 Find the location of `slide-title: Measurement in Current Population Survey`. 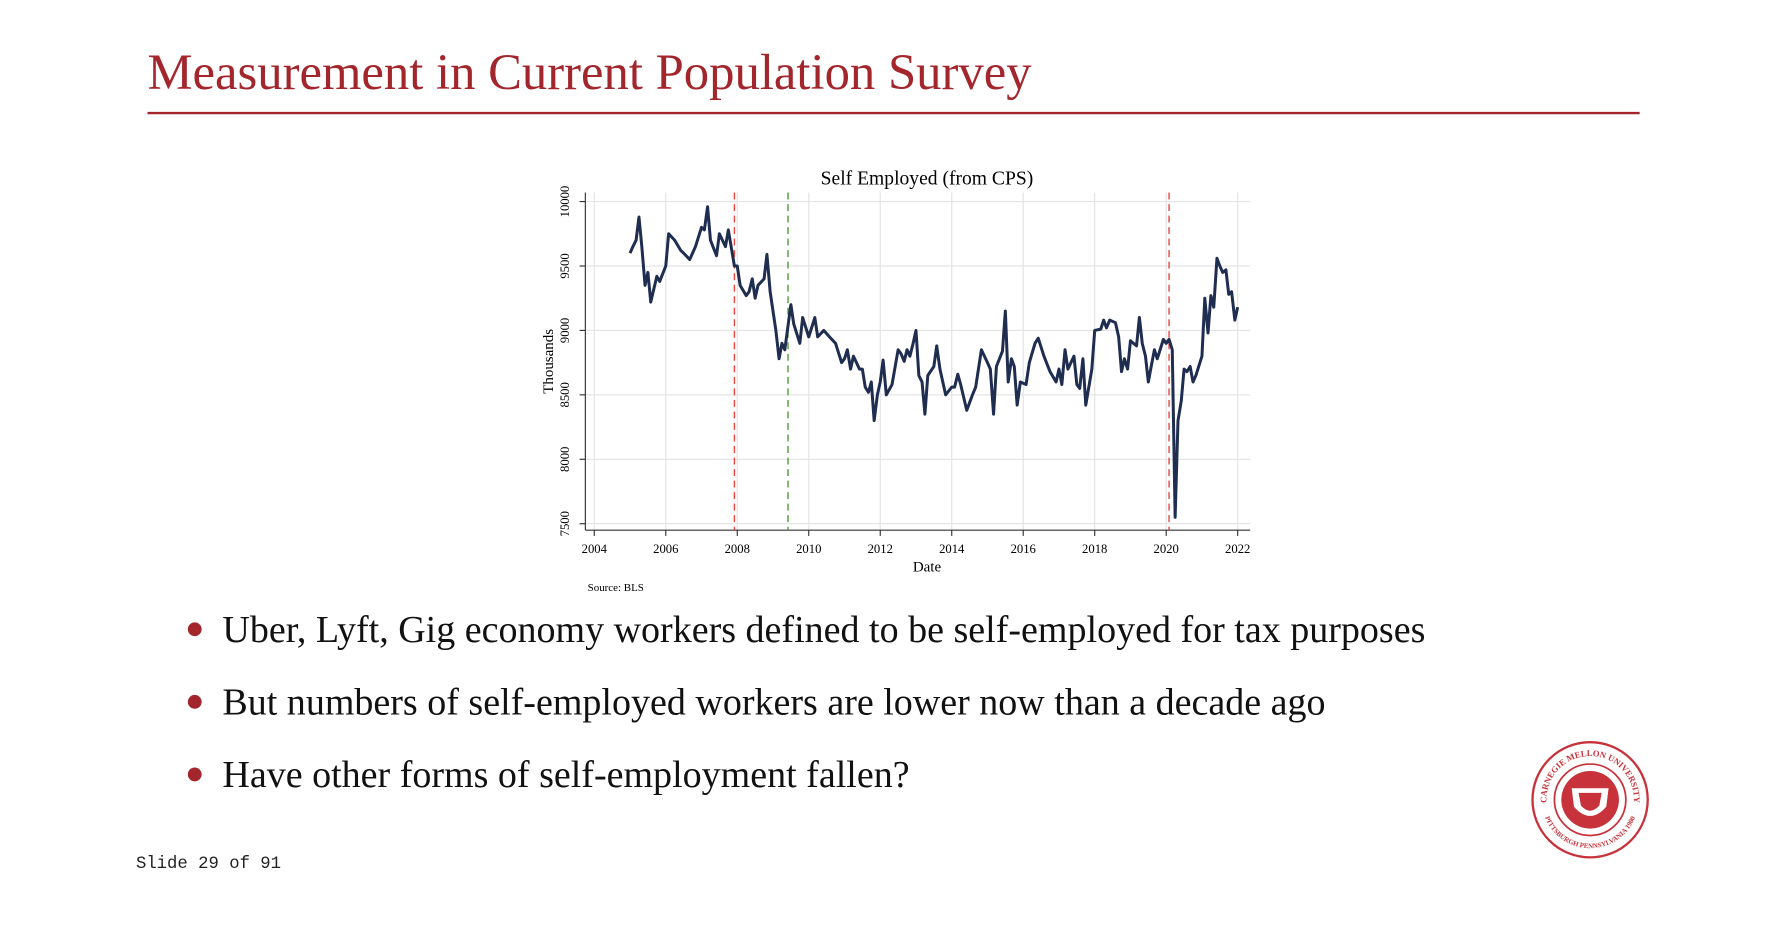

slide-title: Measurement in Current Population Survey is located at coordinates (589, 72).